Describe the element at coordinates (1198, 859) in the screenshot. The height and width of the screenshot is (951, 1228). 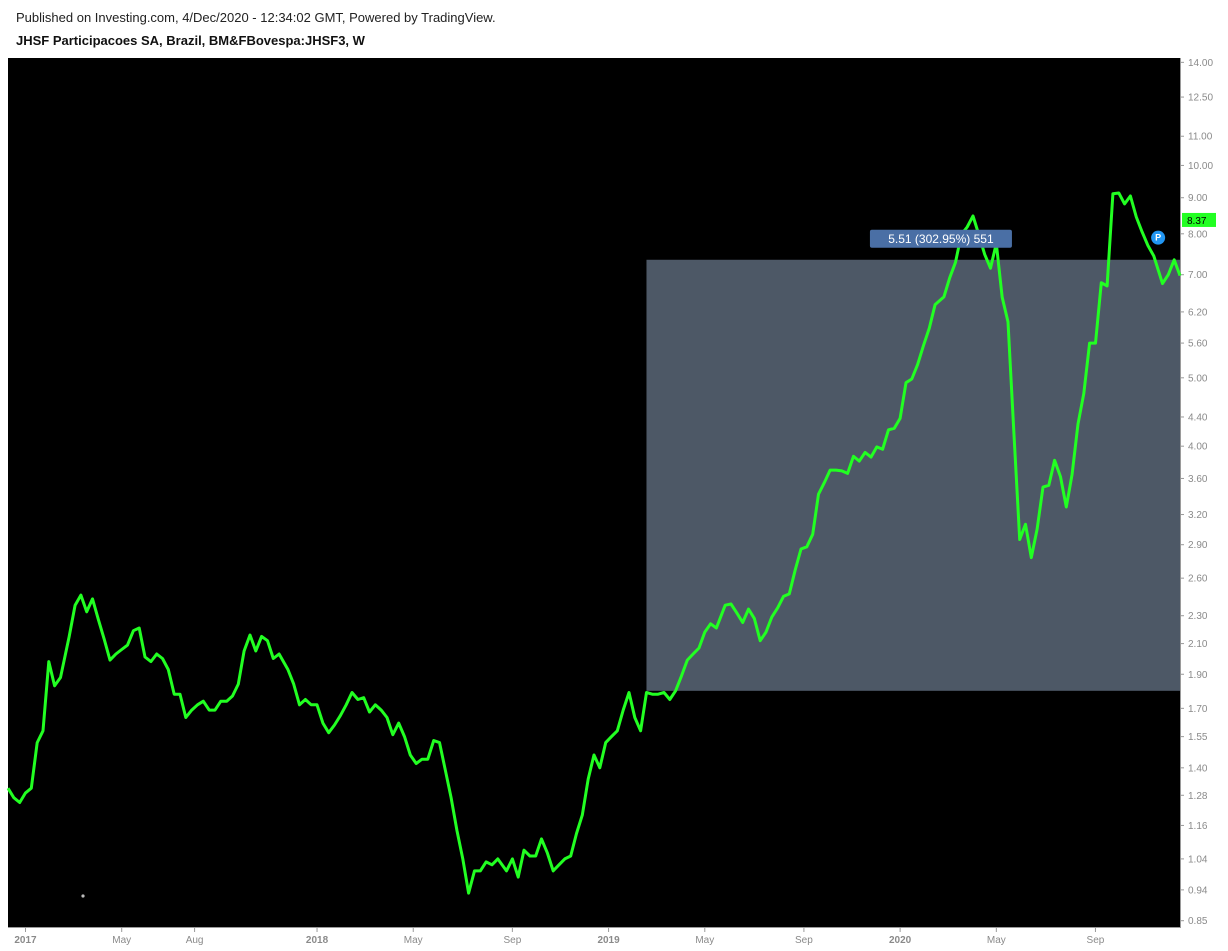
I see `y-tick-label: 1.04` at that location.